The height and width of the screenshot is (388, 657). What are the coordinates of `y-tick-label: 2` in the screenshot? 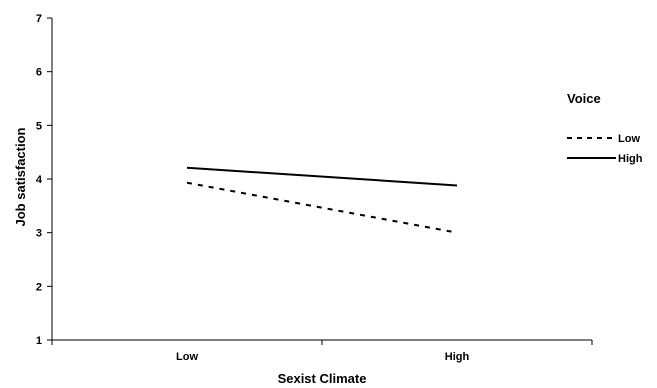 It's located at (39, 287).